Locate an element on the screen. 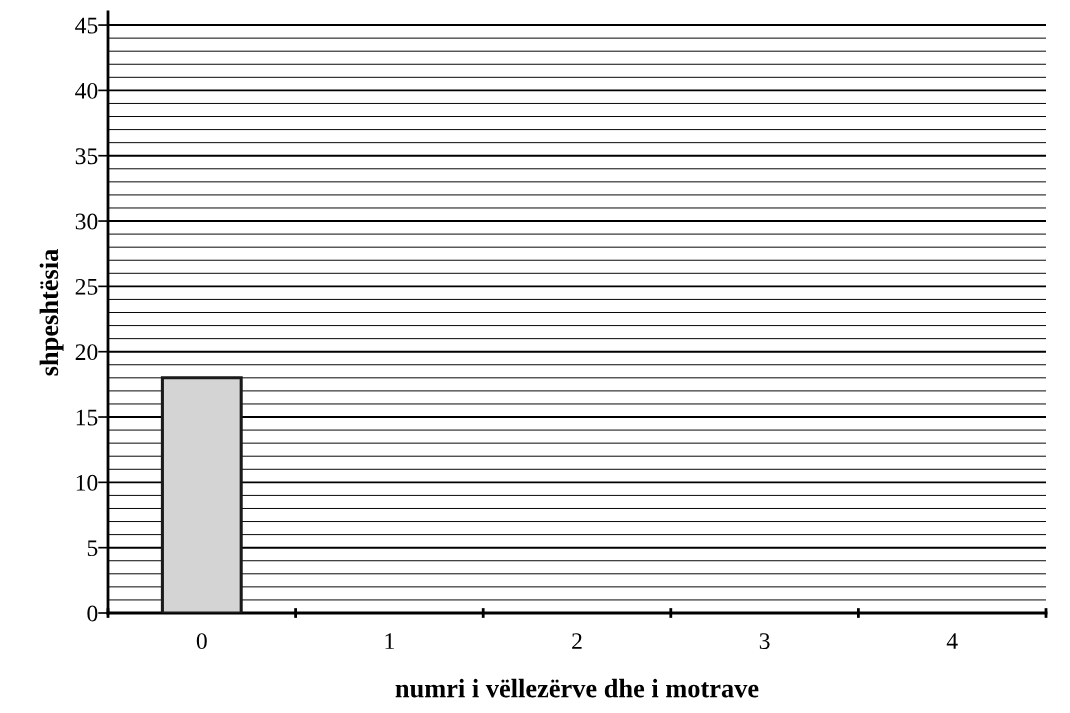 This screenshot has height=713, width=1070. x-tick-label: 4 is located at coordinates (952, 641).